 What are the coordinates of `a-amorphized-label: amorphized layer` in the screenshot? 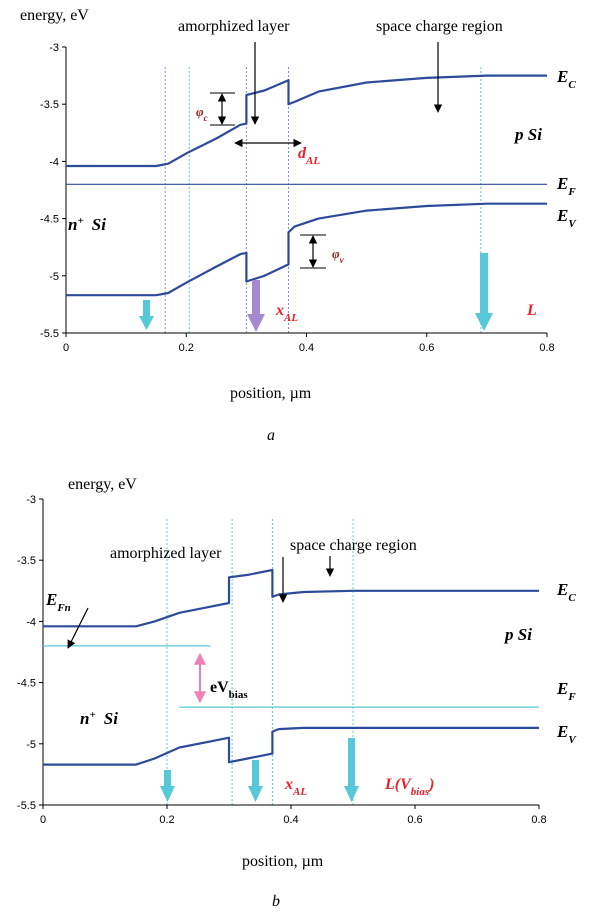 It's located at (234, 26).